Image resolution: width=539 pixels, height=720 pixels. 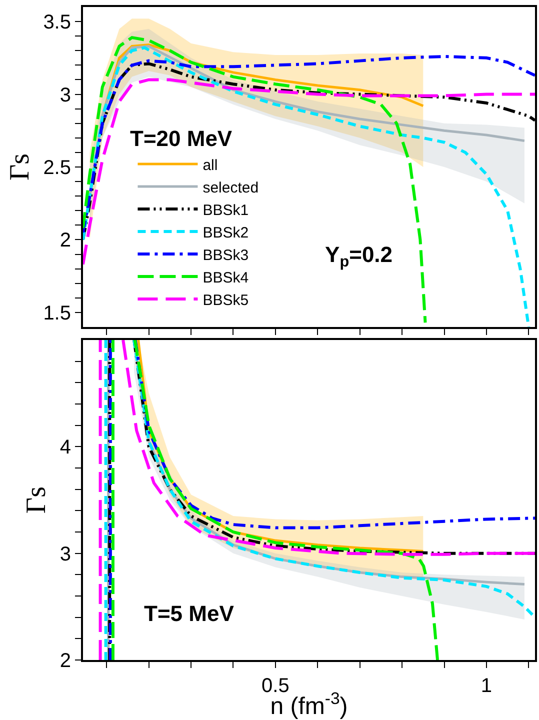 I want to click on y-tick-label: 2.5, so click(x=57, y=167).